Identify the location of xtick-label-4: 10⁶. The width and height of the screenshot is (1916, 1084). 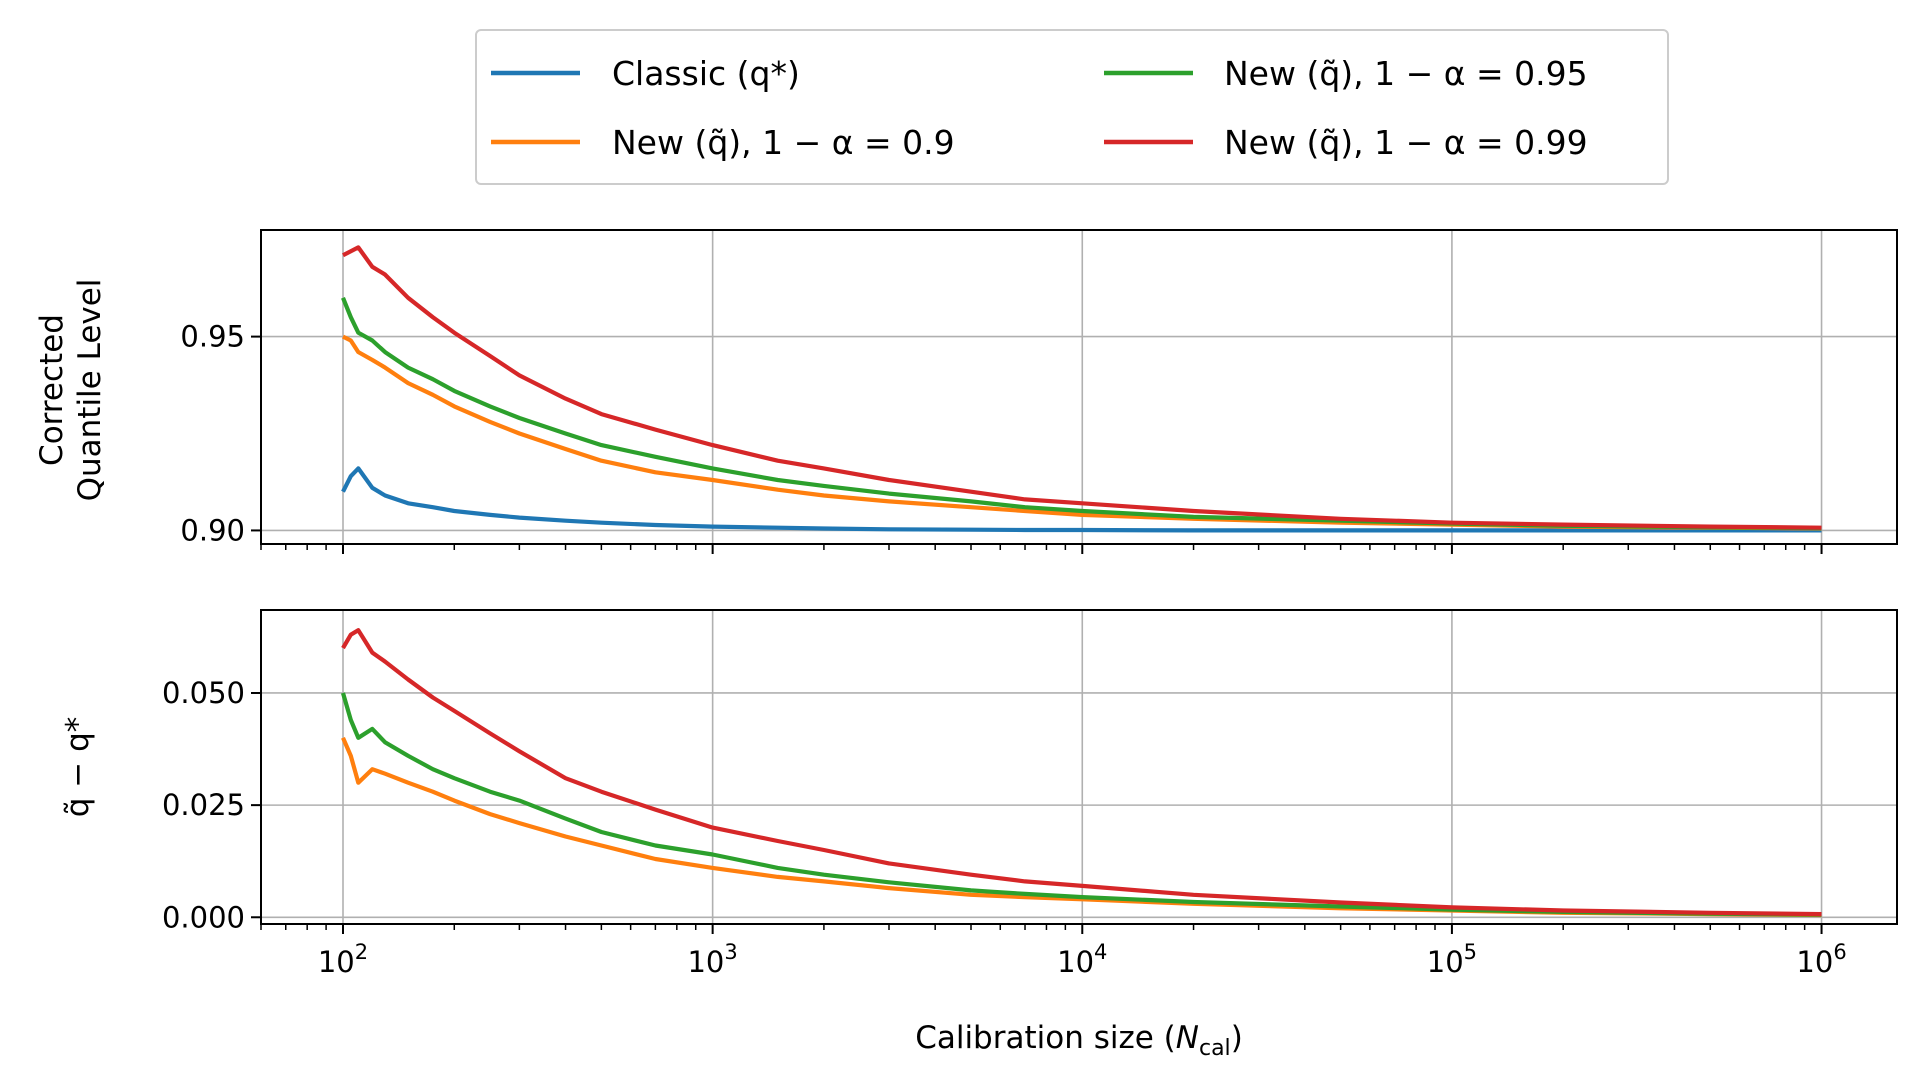
(1821, 959).